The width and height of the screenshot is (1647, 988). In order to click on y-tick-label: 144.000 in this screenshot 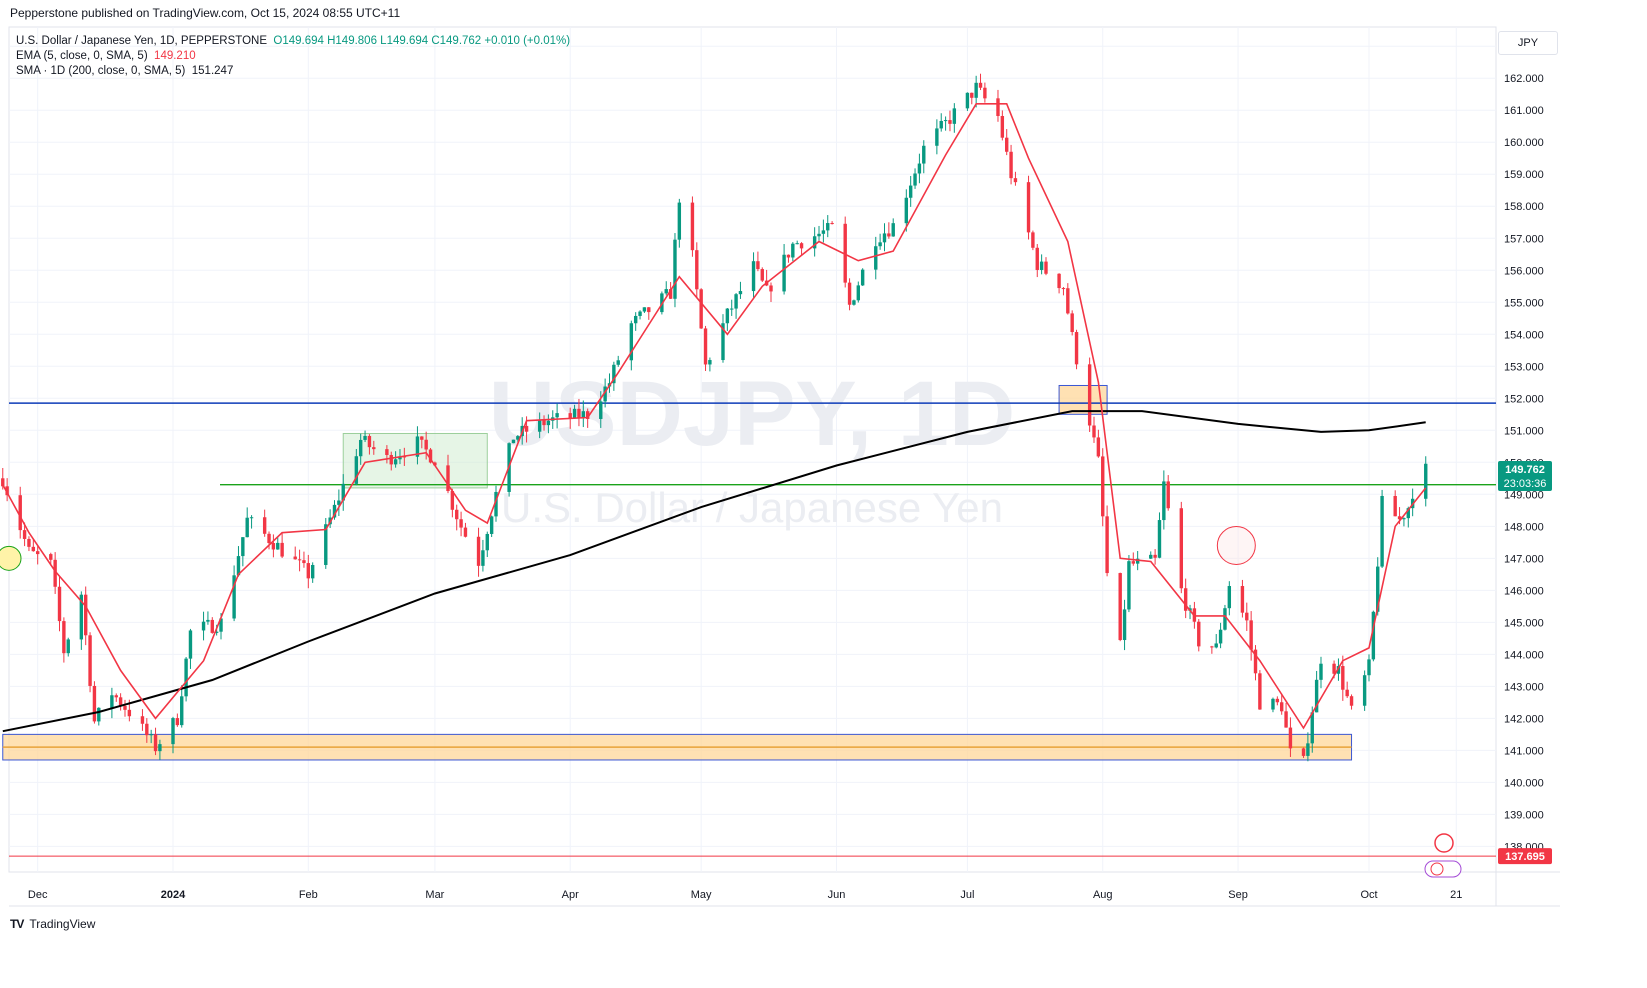, I will do `click(1524, 655)`.